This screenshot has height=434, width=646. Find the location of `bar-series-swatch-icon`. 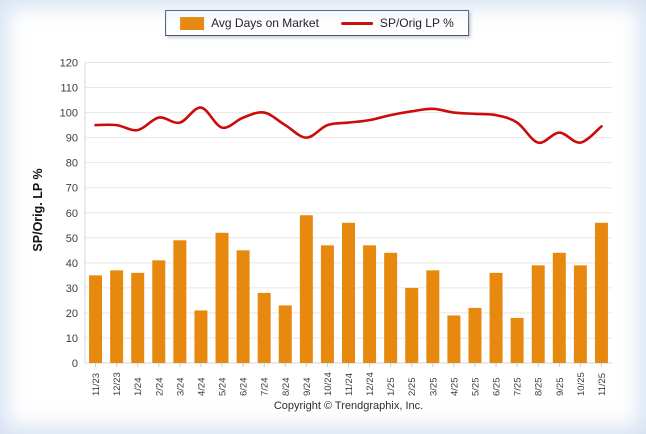

bar-series-swatch-icon is located at coordinates (192, 23).